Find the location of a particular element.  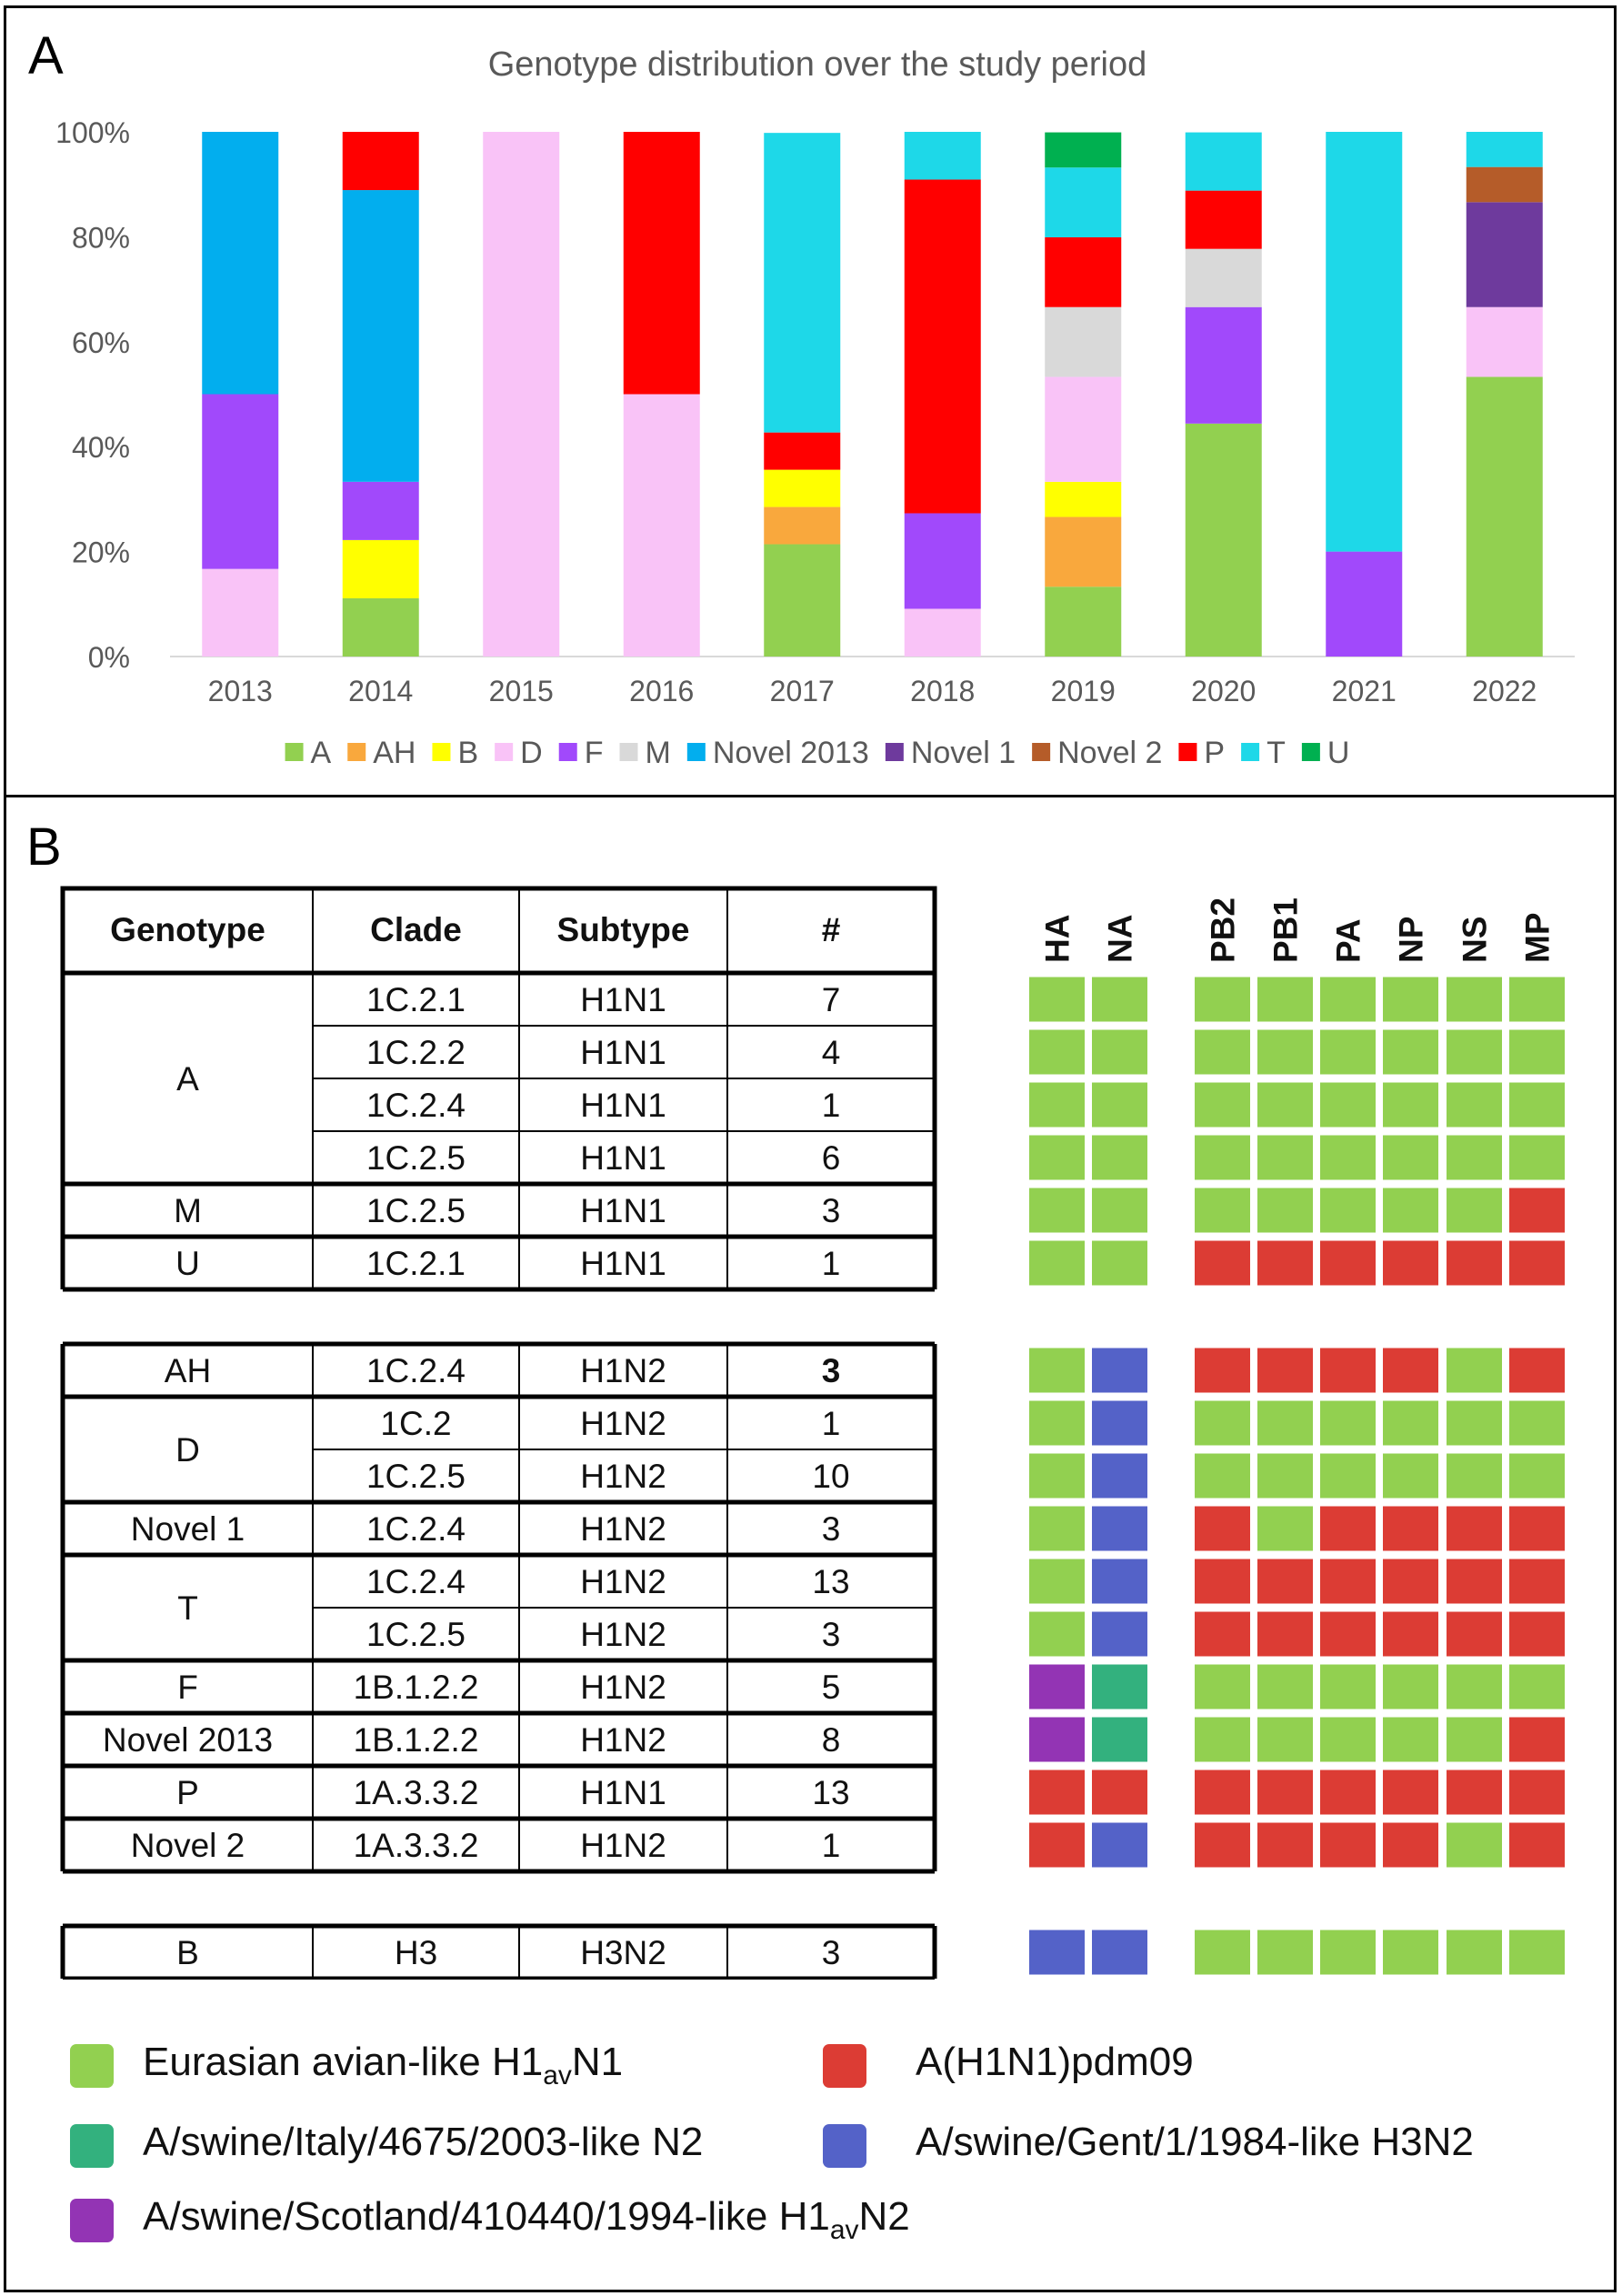

gene-cell-b-np is located at coordinates (1410, 1953).